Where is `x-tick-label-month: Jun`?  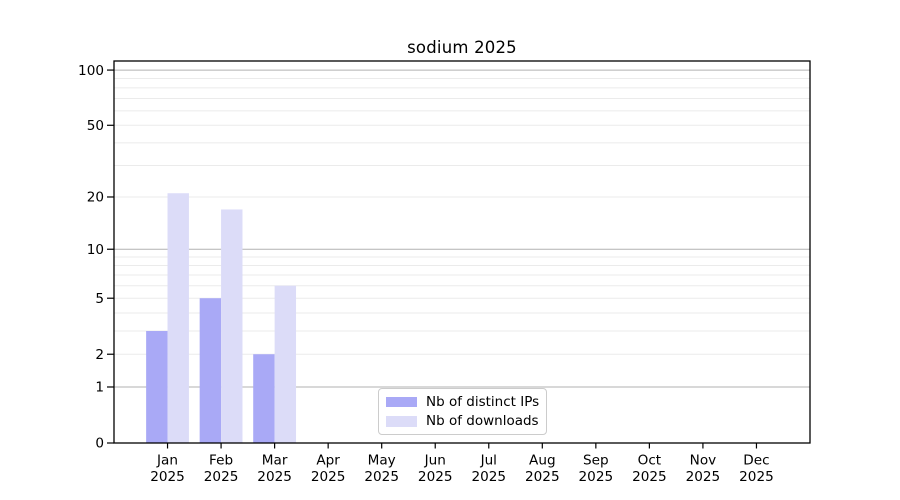 x-tick-label-month: Jun is located at coordinates (435, 461).